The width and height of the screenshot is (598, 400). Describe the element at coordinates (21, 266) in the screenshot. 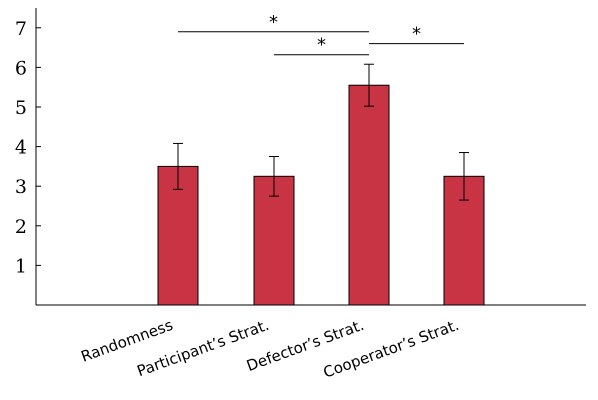

I see `y-tick-label: 1` at that location.